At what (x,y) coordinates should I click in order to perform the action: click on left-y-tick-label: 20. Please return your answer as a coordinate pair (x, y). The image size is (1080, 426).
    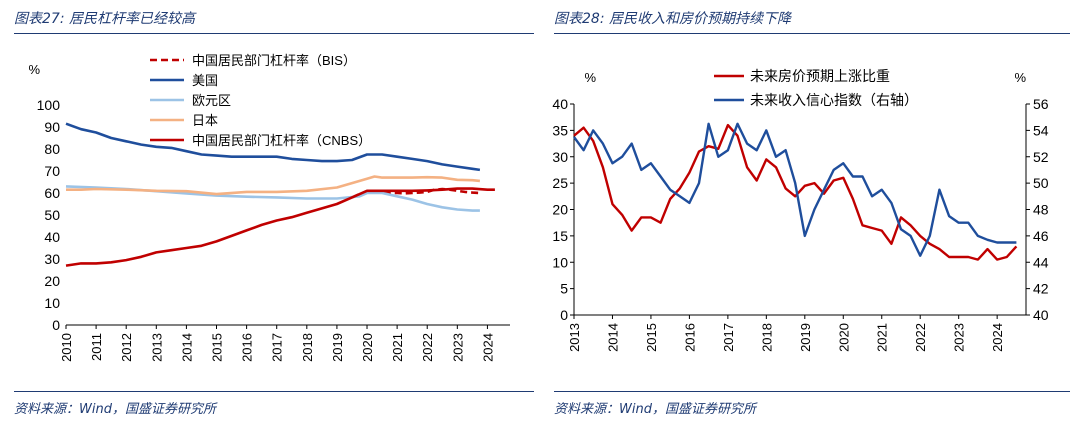
    Looking at the image, I should click on (52, 281).